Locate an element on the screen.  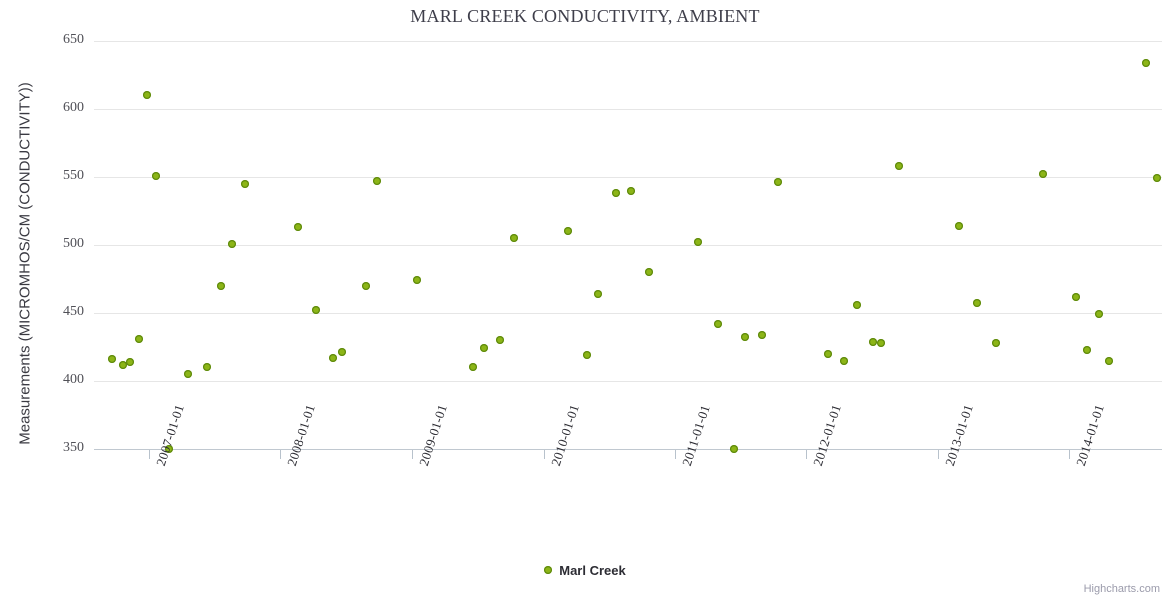
y-tick-label: 400 is located at coordinates (73, 379).